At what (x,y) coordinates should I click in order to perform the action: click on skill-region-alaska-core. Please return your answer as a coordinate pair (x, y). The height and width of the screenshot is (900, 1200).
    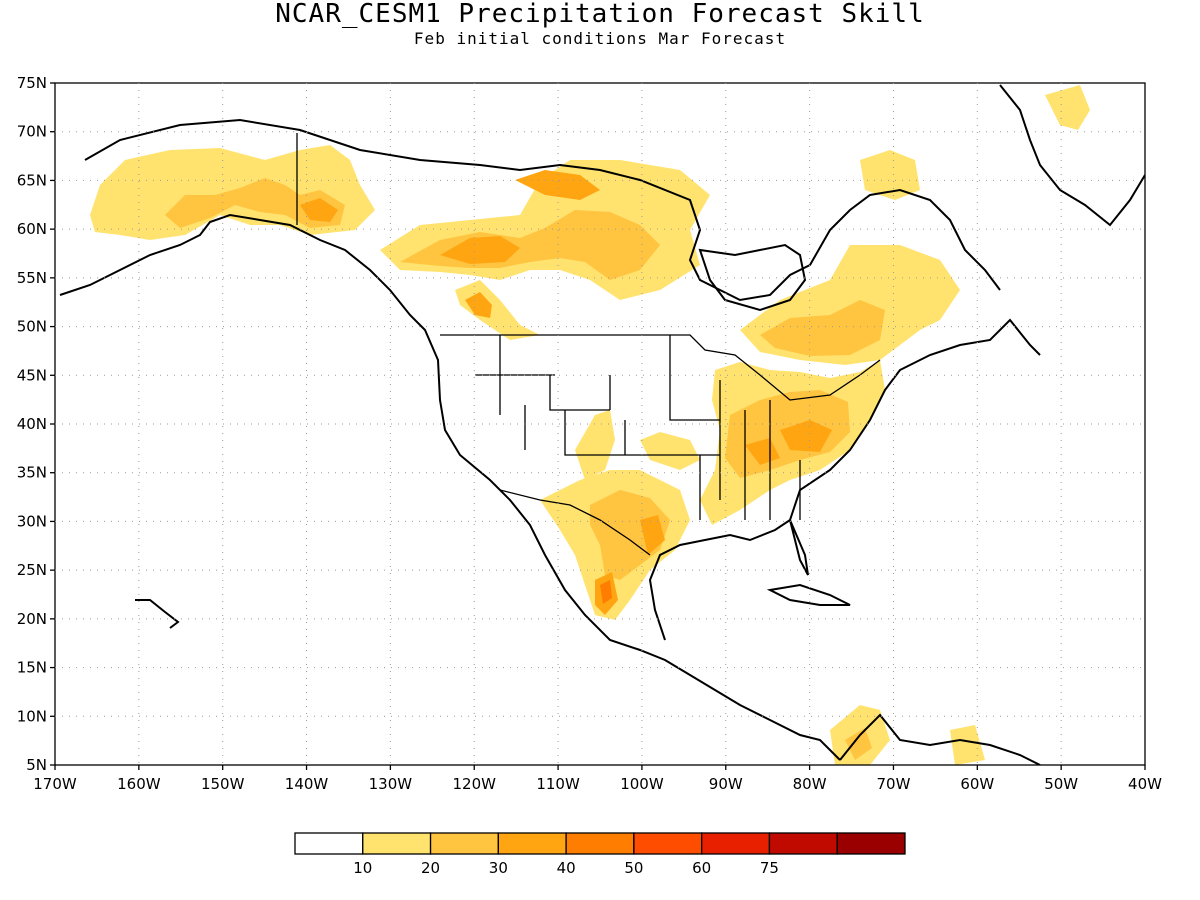
    Looking at the image, I should click on (255, 203).